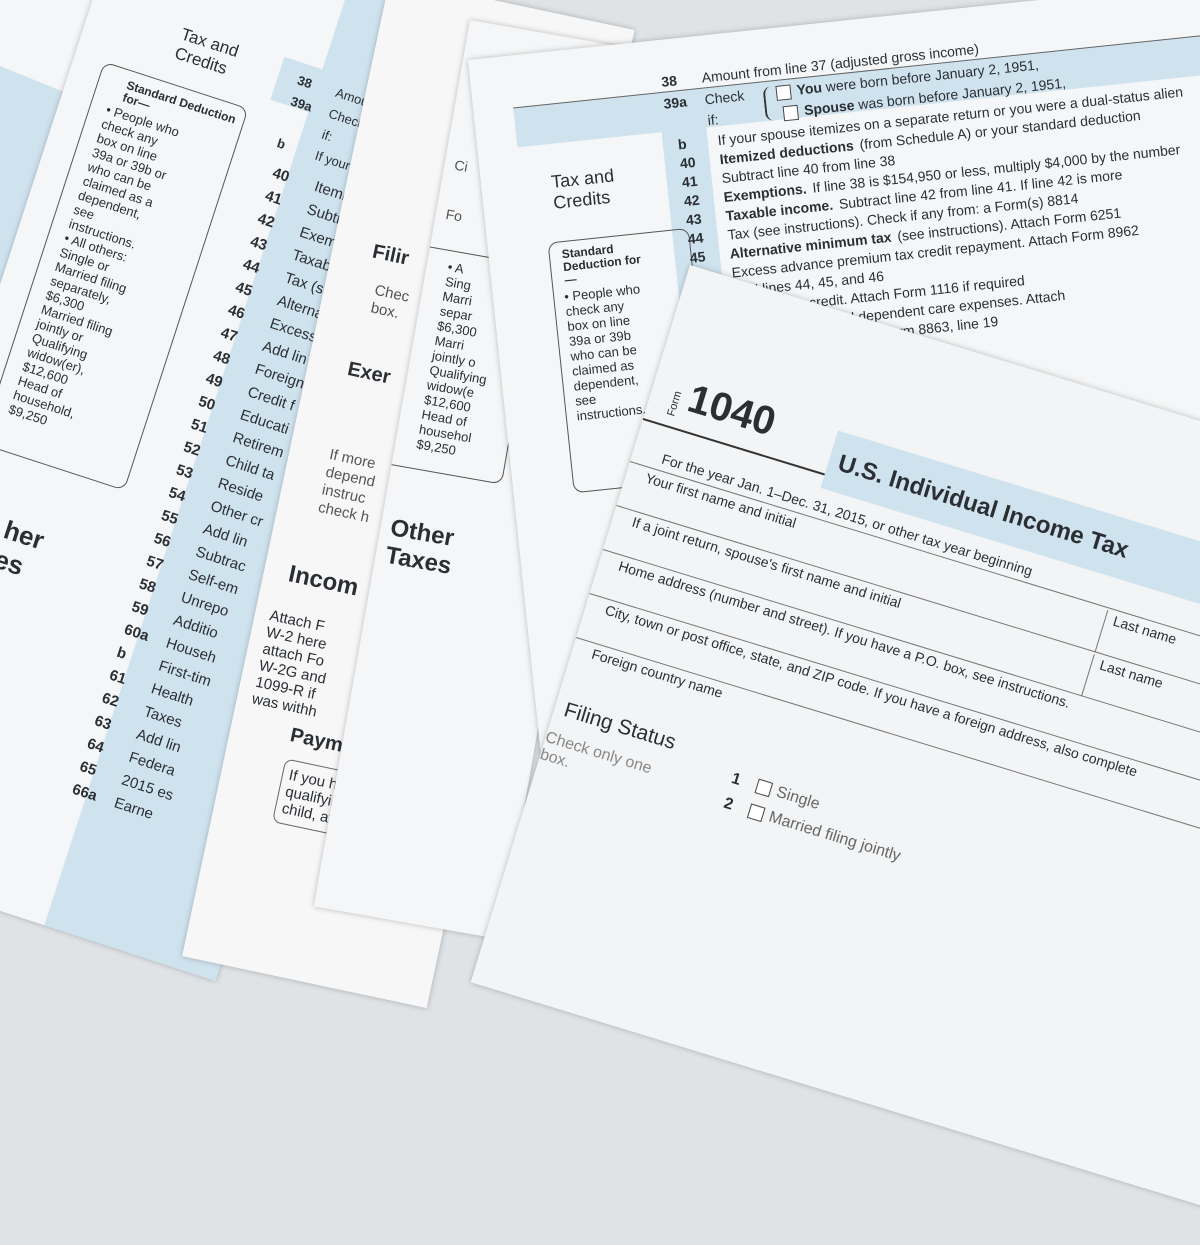 This screenshot has width=1200, height=1245. What do you see at coordinates (669, 81) in the screenshot?
I see `line-number: 38` at bounding box center [669, 81].